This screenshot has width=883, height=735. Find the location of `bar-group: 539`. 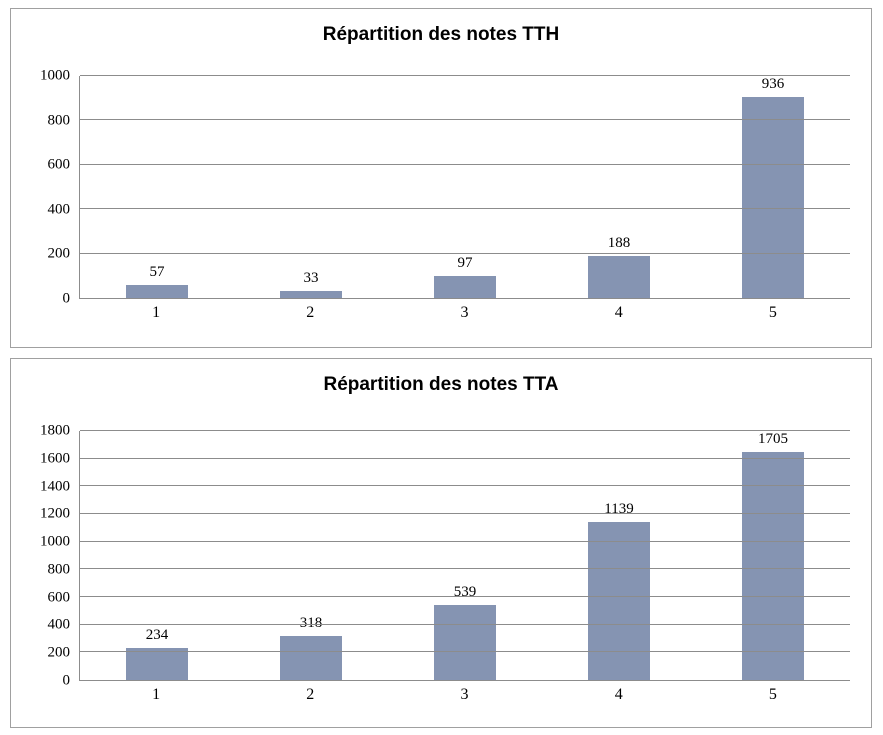

bar-group: 539 is located at coordinates (465, 555).